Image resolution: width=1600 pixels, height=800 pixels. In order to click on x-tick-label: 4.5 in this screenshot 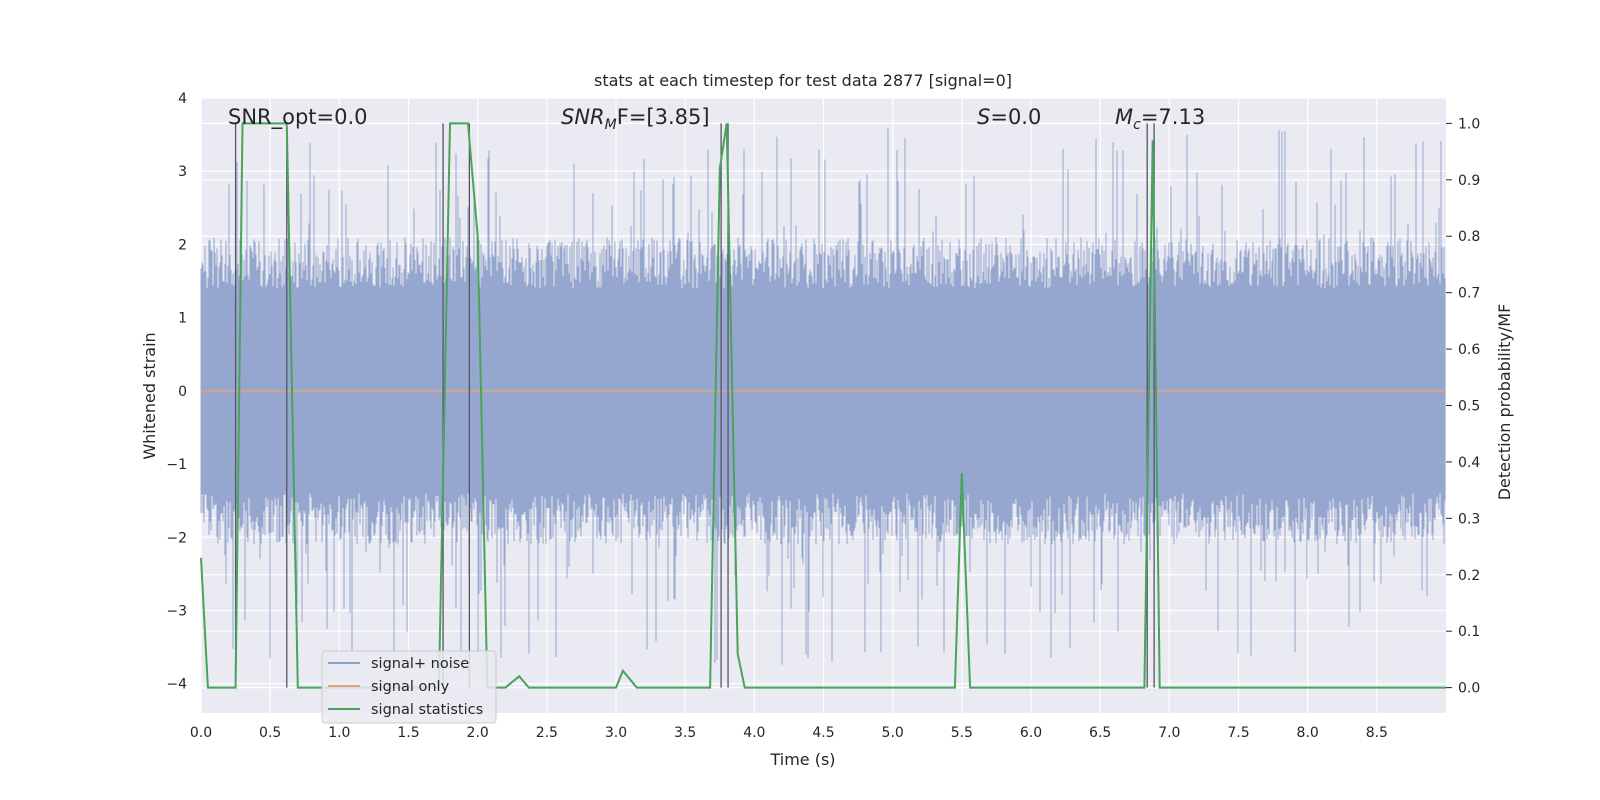, I will do `click(823, 733)`.